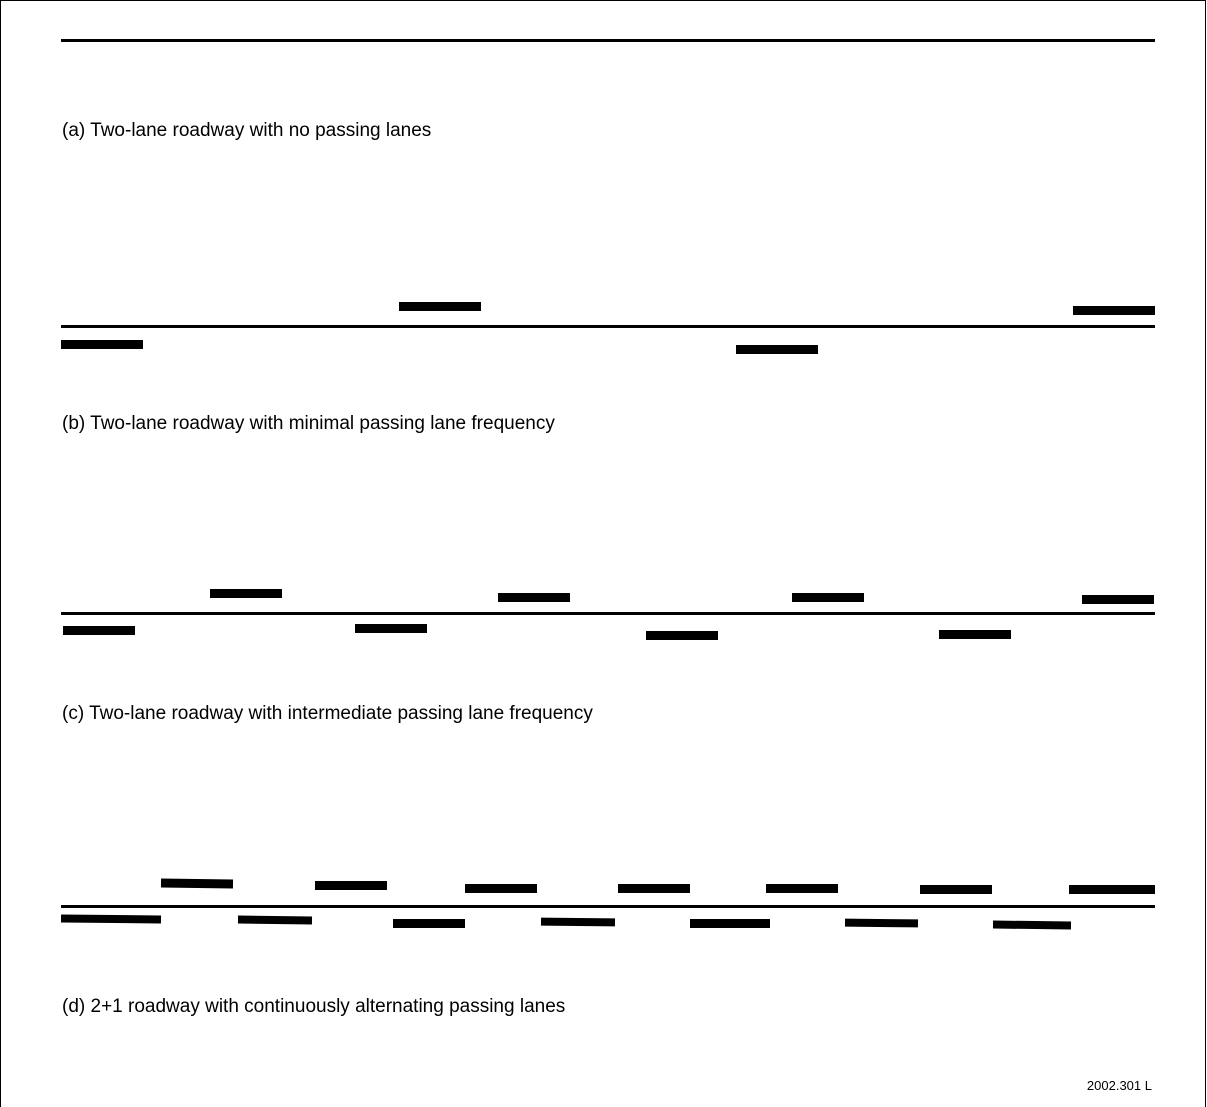 The image size is (1207, 1107). I want to click on figure-id-label: 2002.301 L, so click(1119, 1085).